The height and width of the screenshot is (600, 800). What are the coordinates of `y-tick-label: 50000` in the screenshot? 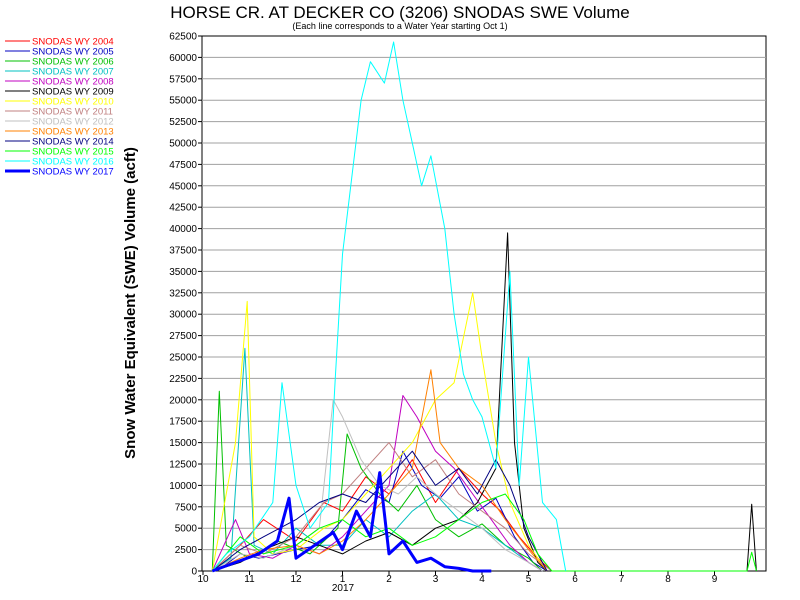 It's located at (183, 144).